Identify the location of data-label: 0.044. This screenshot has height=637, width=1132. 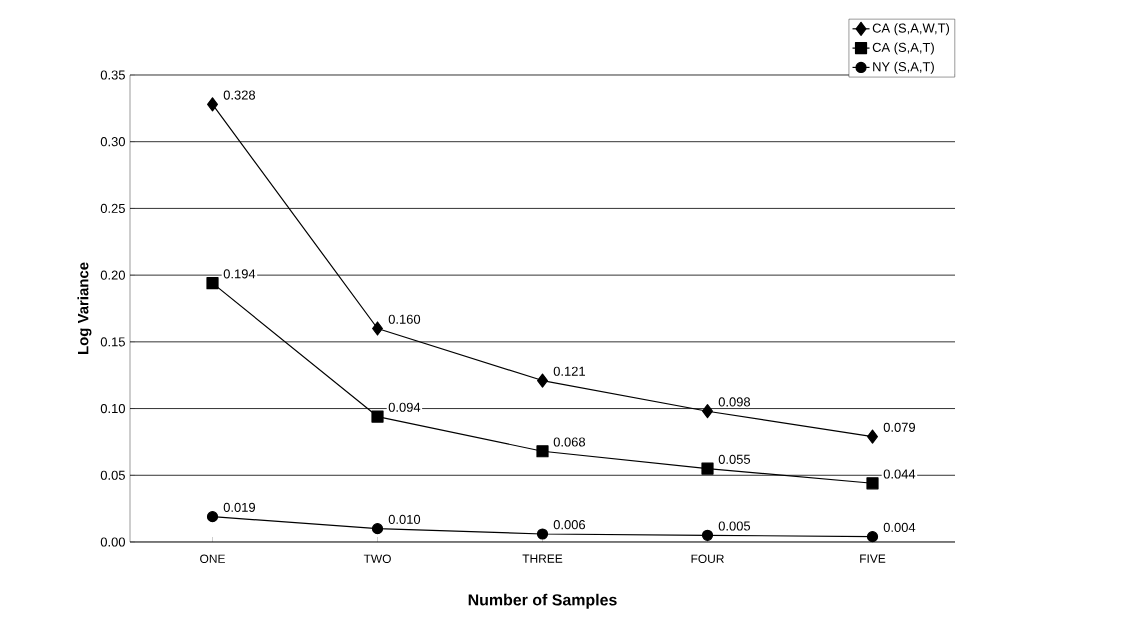
(899, 474).